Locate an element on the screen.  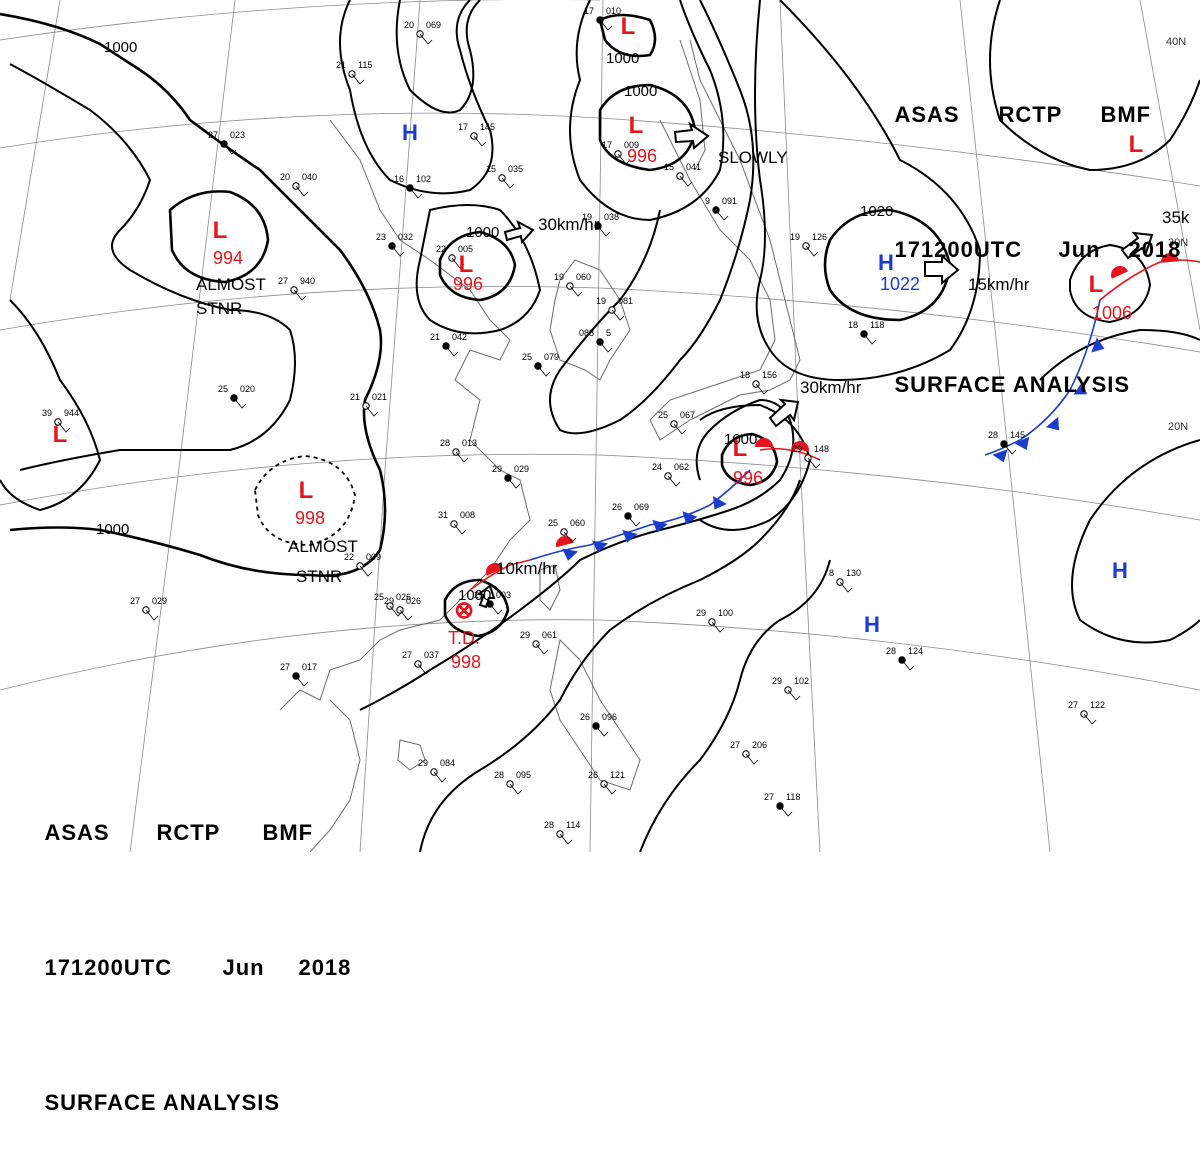
station-plot: 26 121 is located at coordinates (606, 782).